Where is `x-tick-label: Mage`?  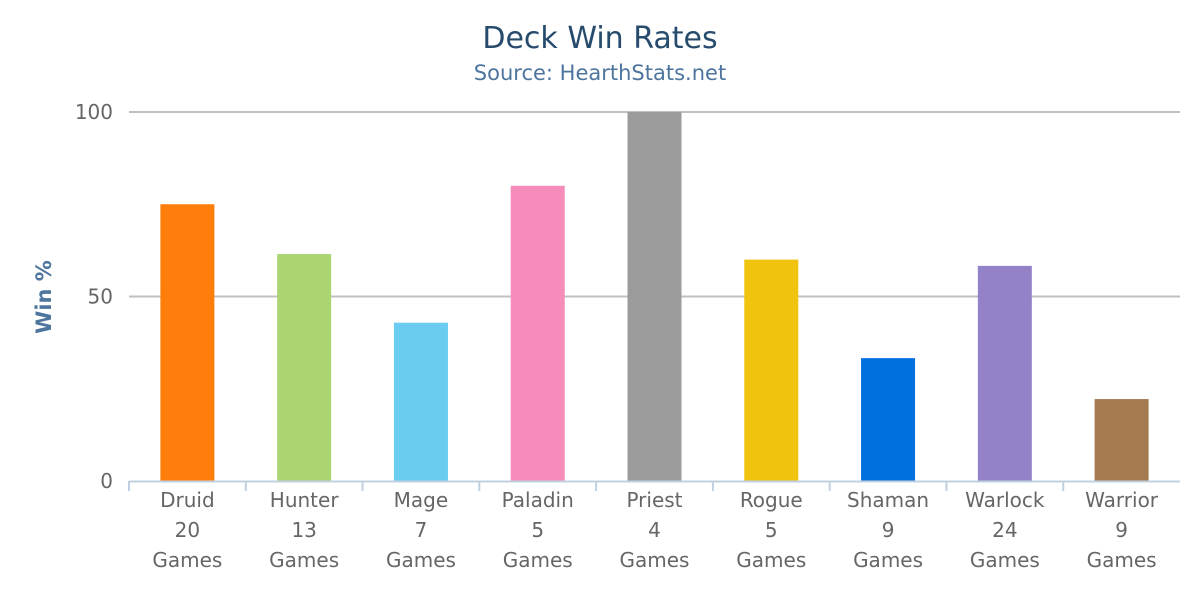
x-tick-label: Mage is located at coordinates (421, 500).